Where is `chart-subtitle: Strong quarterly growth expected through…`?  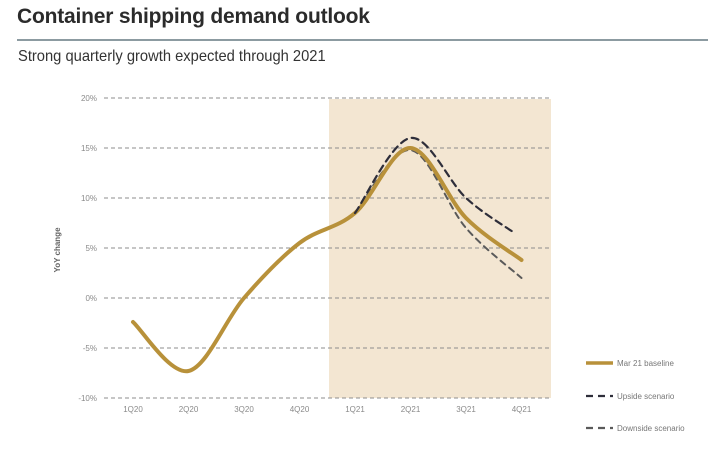 chart-subtitle: Strong quarterly growth expected through… is located at coordinates (172, 56).